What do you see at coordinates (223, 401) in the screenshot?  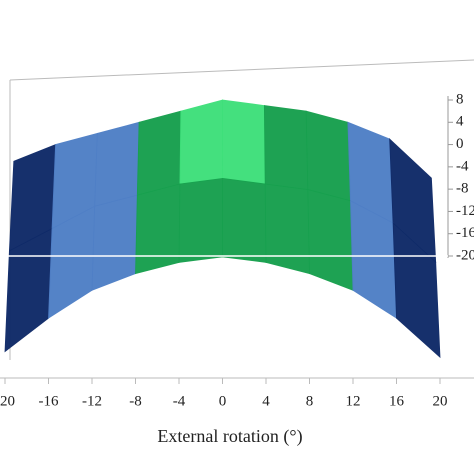 I see `x-tick-label: 0` at bounding box center [223, 401].